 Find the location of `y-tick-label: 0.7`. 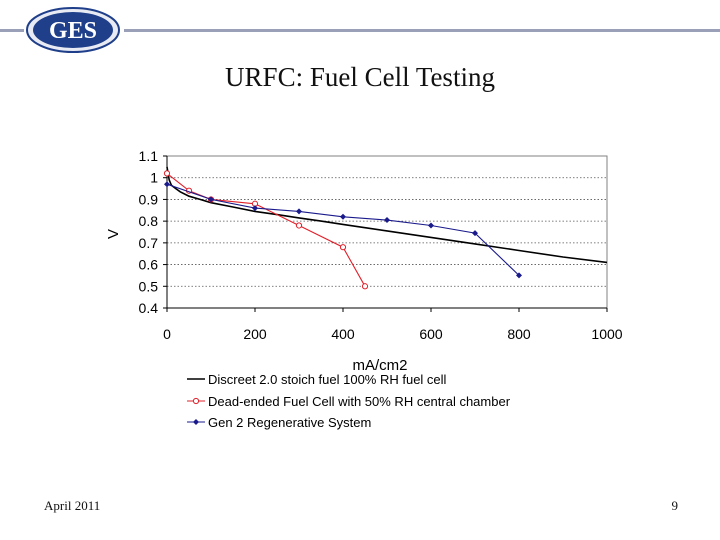

y-tick-label: 0.7 is located at coordinates (149, 243).